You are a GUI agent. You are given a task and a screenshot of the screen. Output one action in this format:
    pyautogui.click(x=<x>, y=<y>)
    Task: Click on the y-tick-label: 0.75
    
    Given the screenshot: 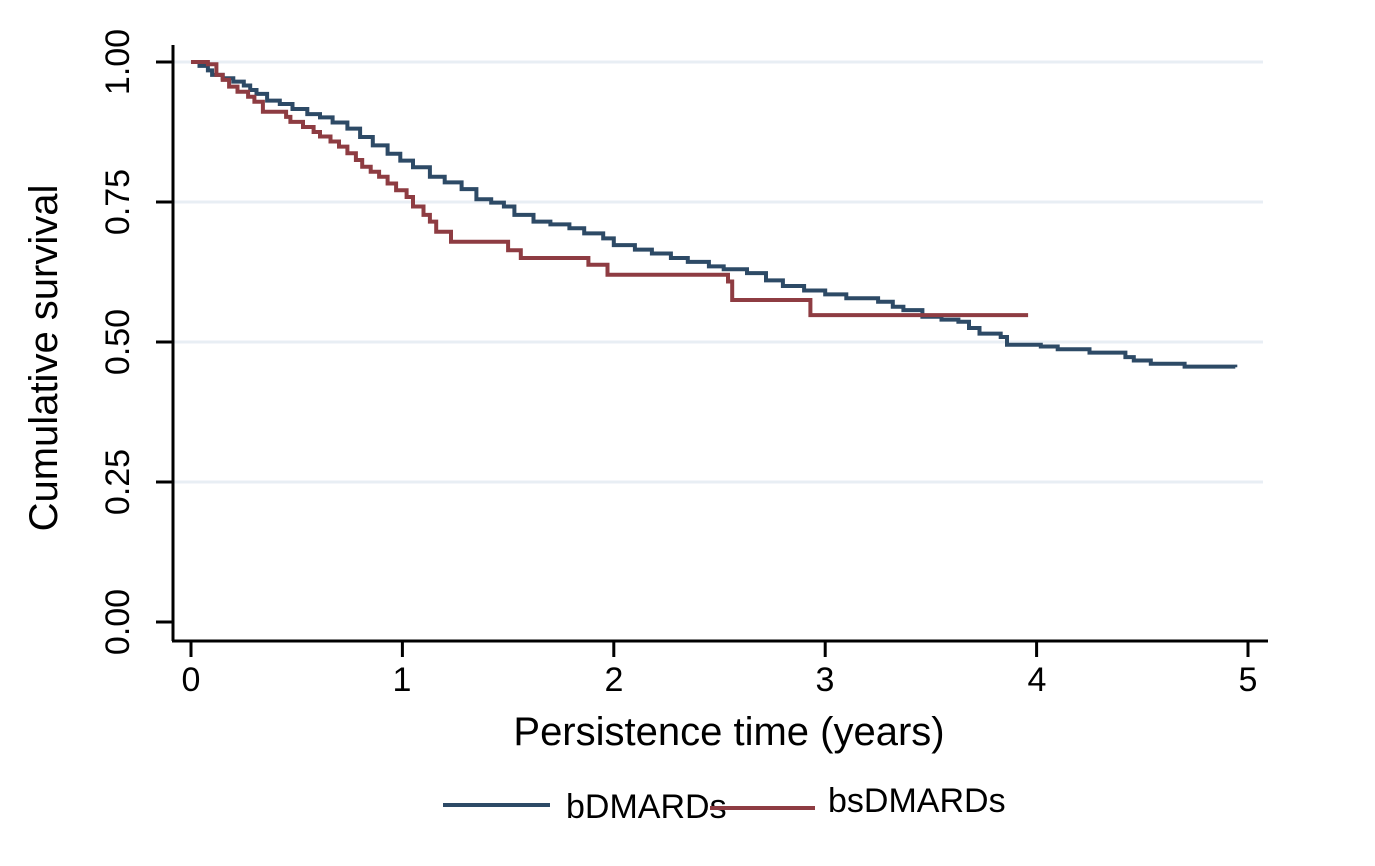 What is the action you would take?
    pyautogui.click(x=118, y=202)
    